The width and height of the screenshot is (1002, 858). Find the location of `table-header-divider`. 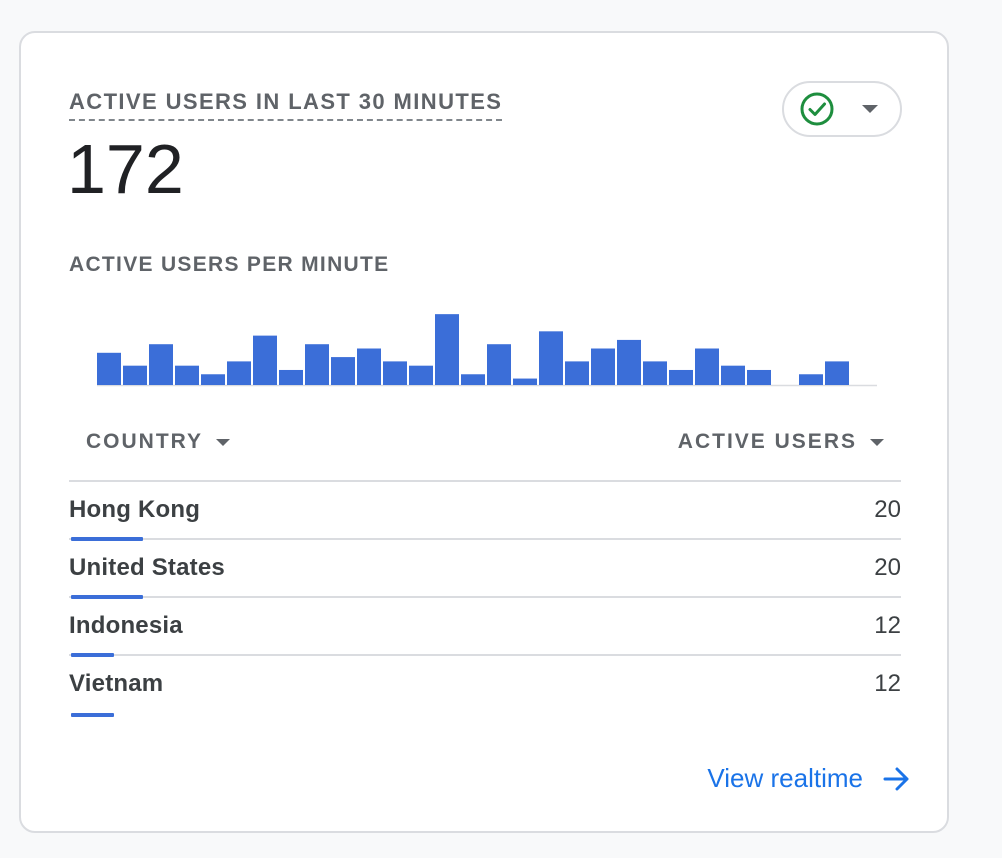

table-header-divider is located at coordinates (485, 481).